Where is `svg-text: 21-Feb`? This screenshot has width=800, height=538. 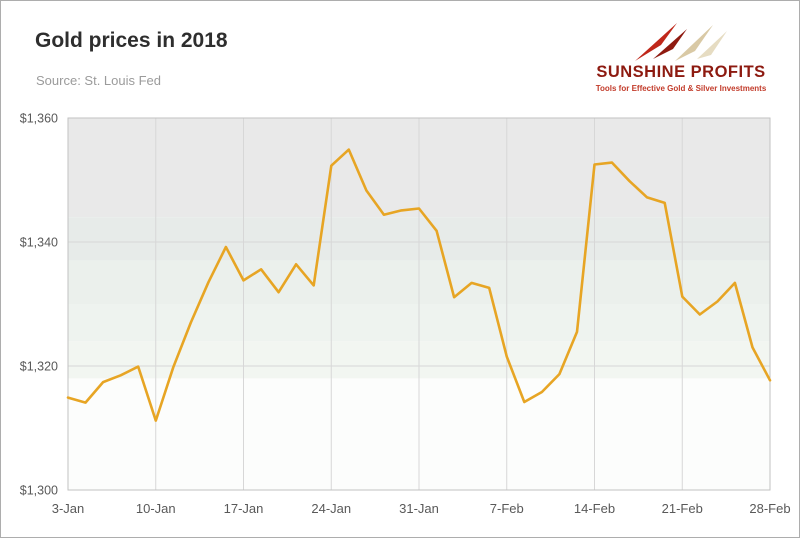
svg-text: 21-Feb is located at coordinates (682, 508).